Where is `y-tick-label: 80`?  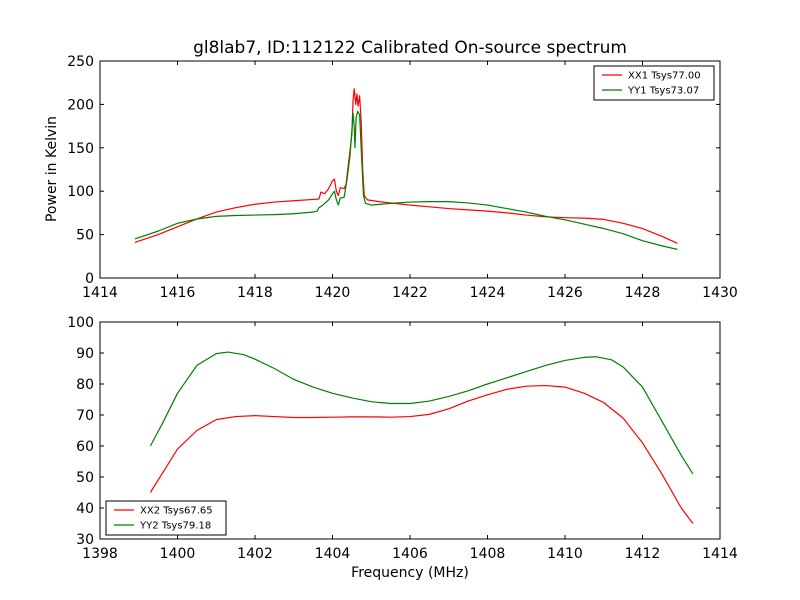
y-tick-label: 80 is located at coordinates (85, 385).